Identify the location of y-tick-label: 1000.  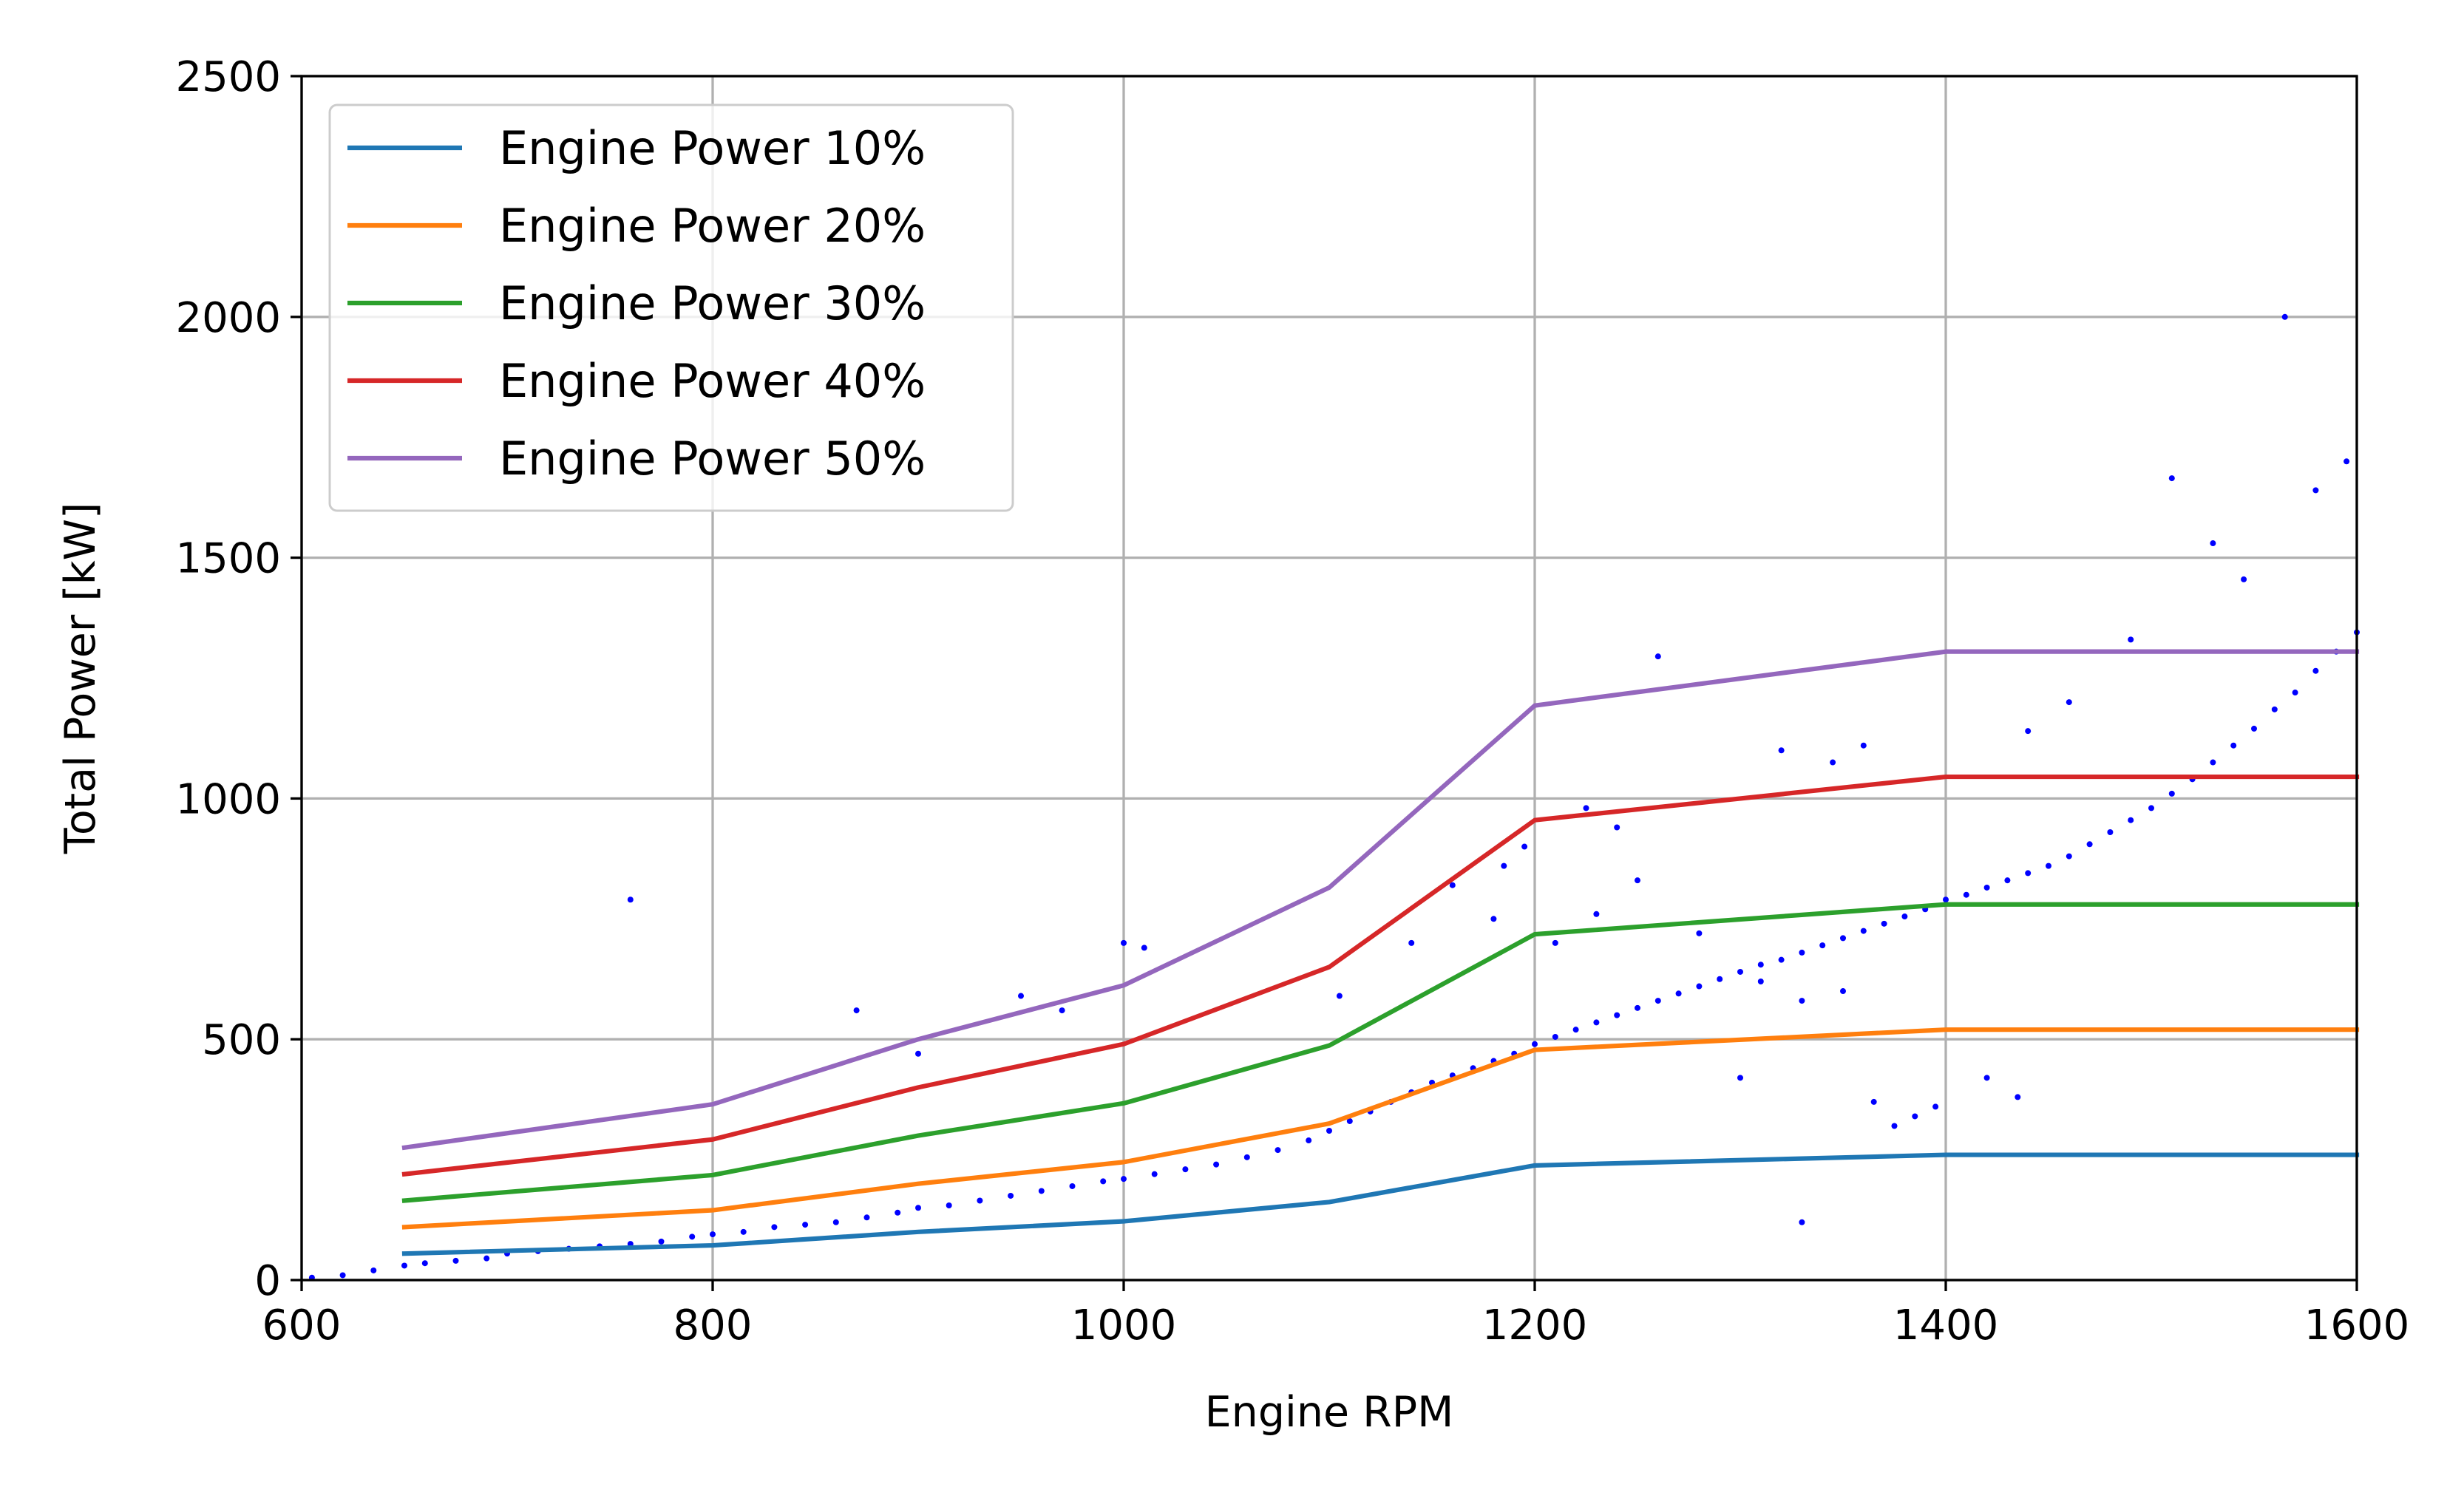
(228, 799).